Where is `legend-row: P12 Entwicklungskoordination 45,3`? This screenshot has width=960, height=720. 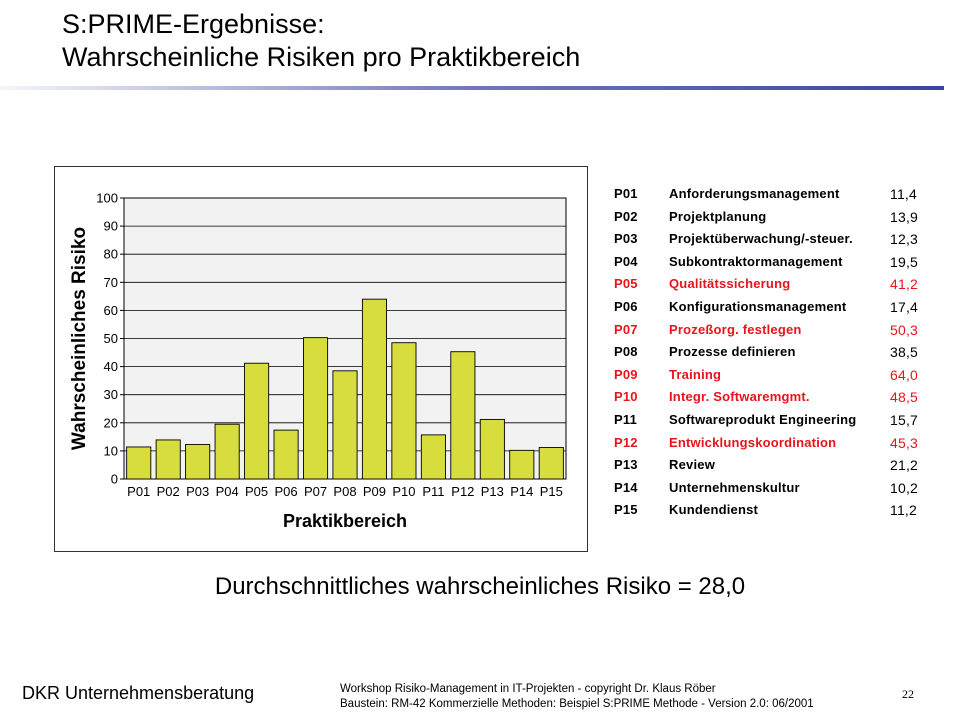 legend-row: P12 Entwicklungskoordination 45,3 is located at coordinates (774, 444).